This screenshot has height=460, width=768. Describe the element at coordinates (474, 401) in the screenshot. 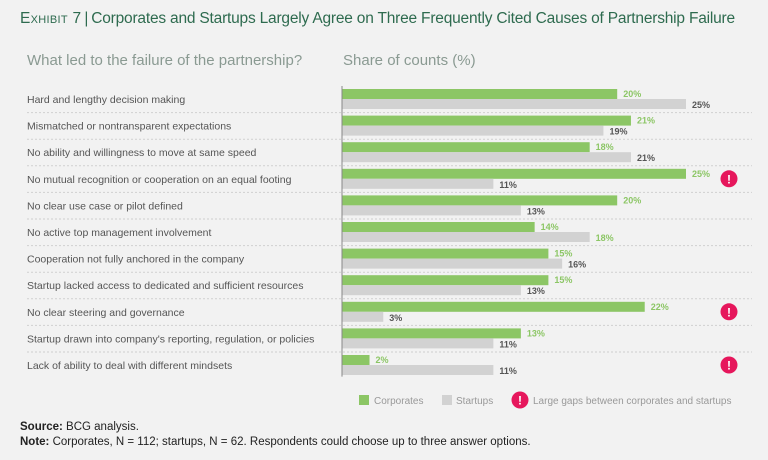

I see `legend-startups-label: Startups` at that location.